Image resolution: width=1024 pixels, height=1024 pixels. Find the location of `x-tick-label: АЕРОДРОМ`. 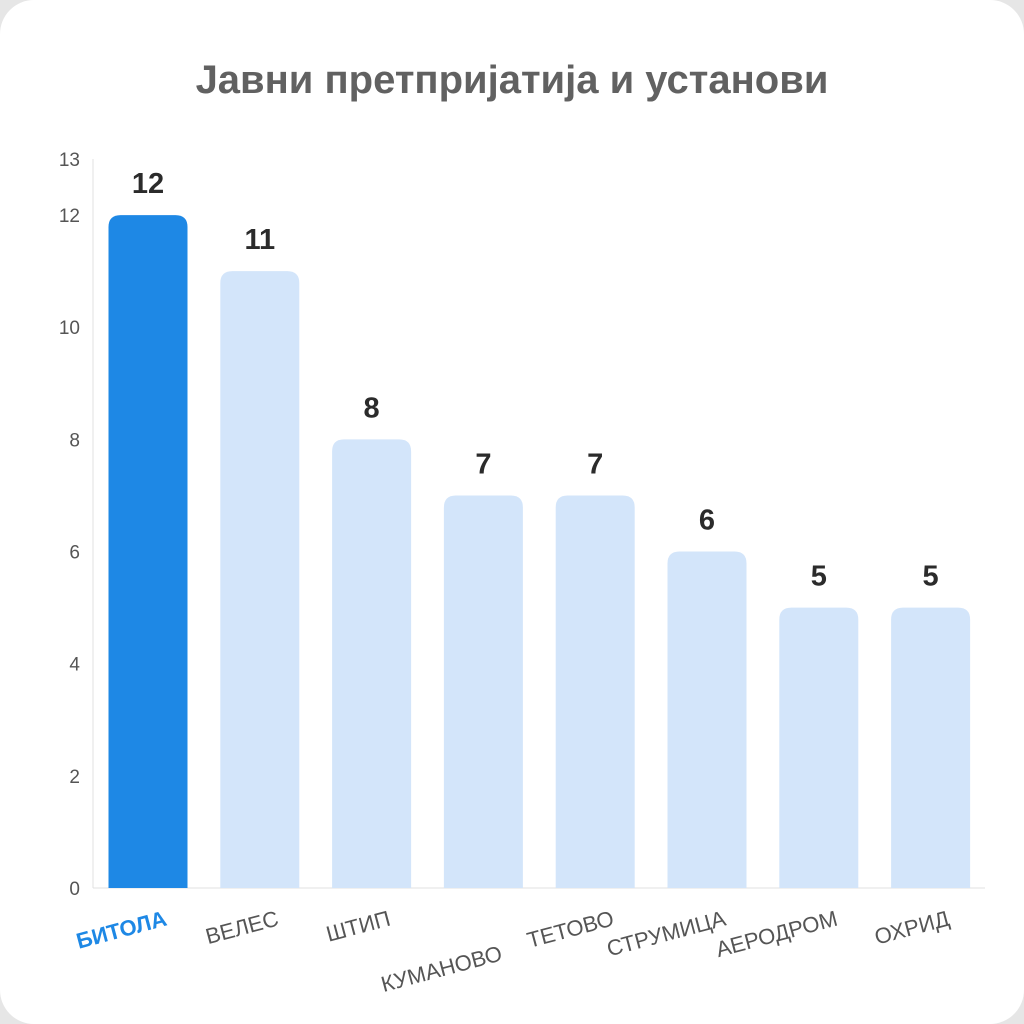

x-tick-label: АЕРОДРОМ is located at coordinates (776, 934).